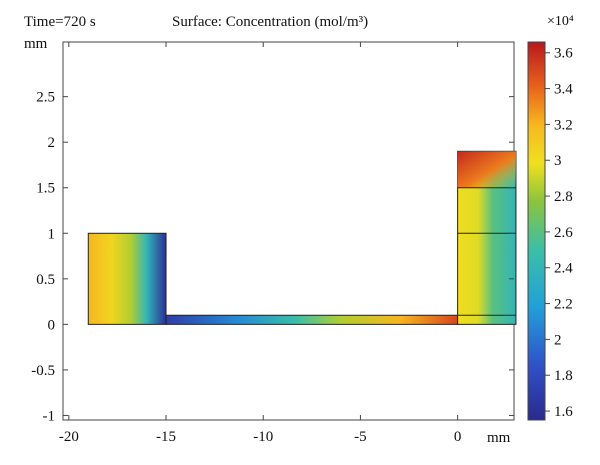 This screenshot has width=600, height=465. Describe the element at coordinates (558, 161) in the screenshot. I see `colorbar-tick-label: 3` at that location.